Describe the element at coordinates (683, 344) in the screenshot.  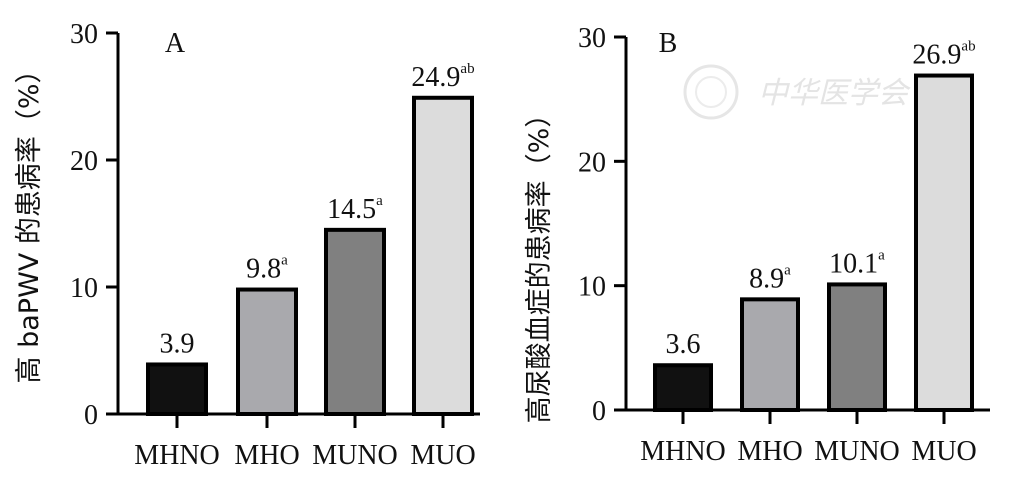
I see `value-label-b-0: 3.6` at that location.